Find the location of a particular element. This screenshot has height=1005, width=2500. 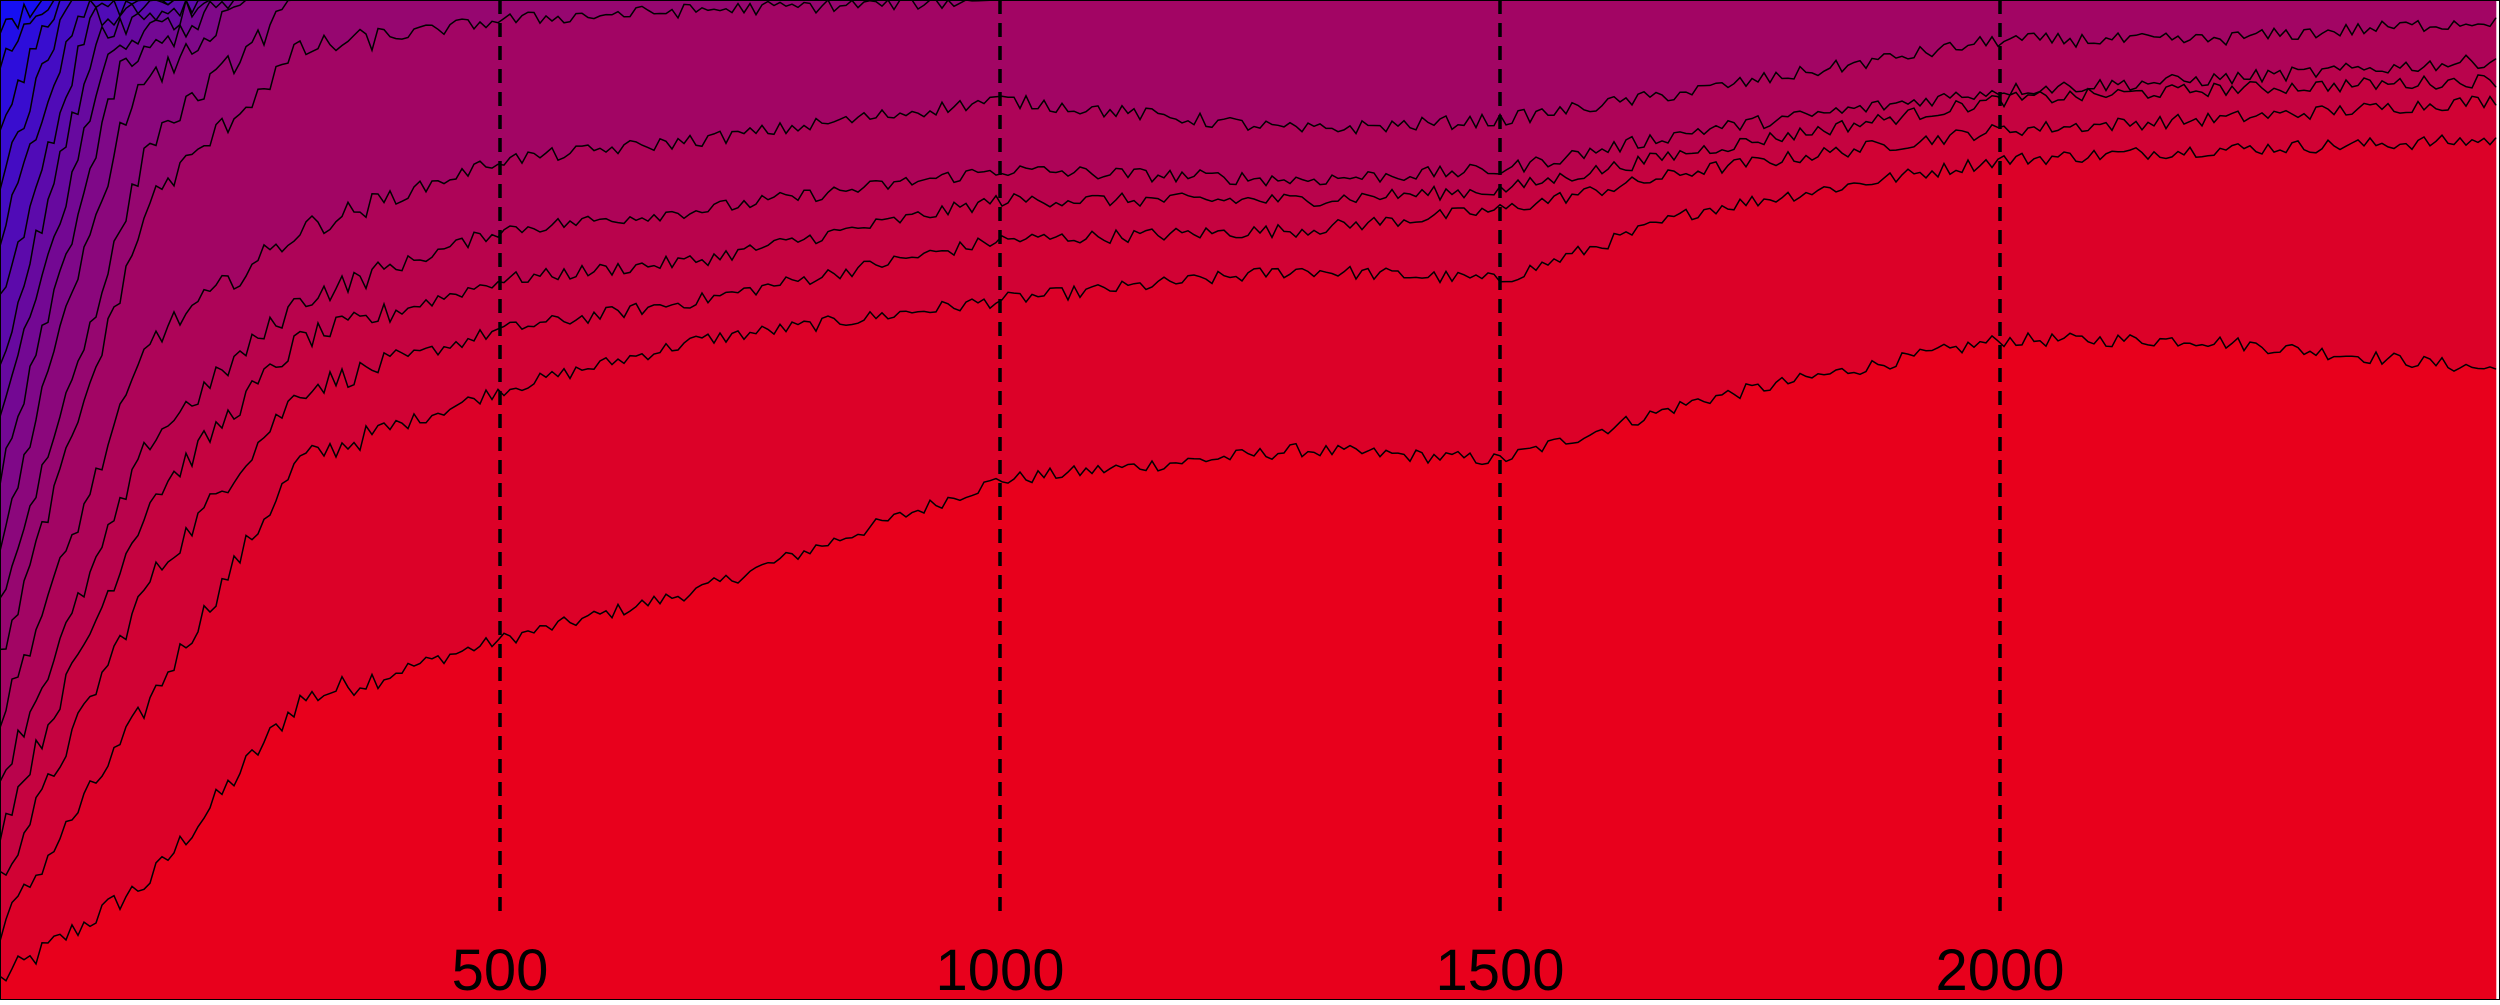

x-tick-label-2000: 2000 is located at coordinates (1999, 969).